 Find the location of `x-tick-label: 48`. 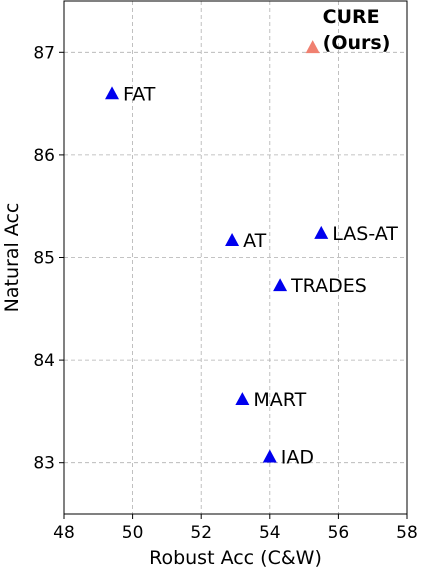

x-tick-label: 48 is located at coordinates (64, 533).